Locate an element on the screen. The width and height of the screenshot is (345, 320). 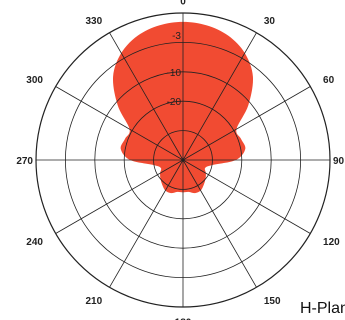
angle-tick-label-270: 270 is located at coordinates (24, 161).